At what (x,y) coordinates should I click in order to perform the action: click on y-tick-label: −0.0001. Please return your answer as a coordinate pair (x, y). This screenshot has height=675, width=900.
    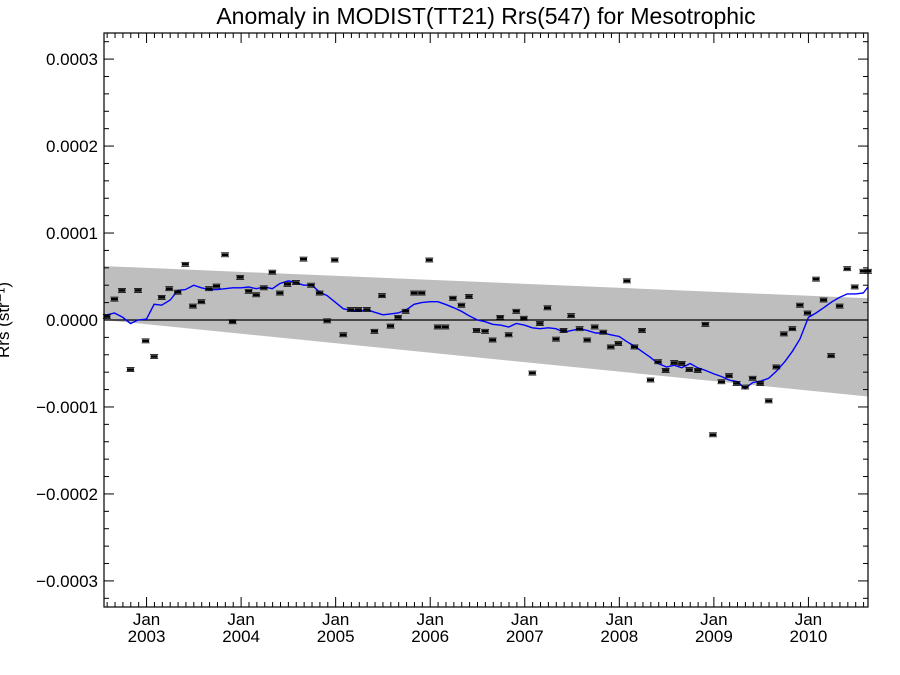
    Looking at the image, I should click on (67, 407).